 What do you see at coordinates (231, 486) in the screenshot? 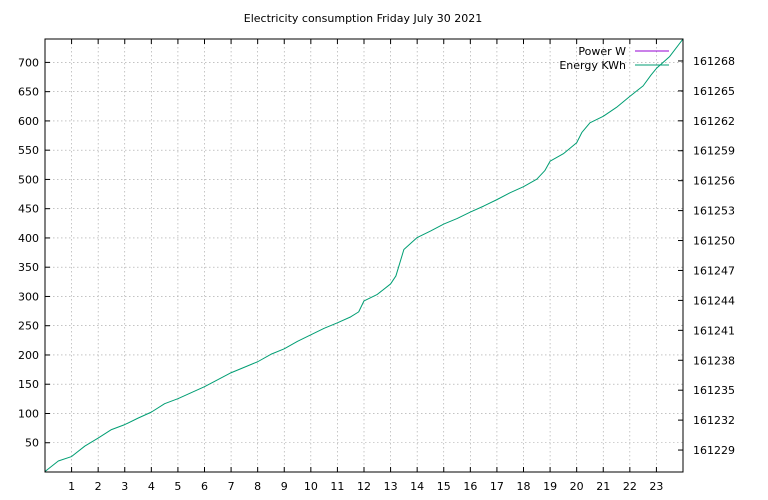
I see `x-tick-label: 7` at bounding box center [231, 486].